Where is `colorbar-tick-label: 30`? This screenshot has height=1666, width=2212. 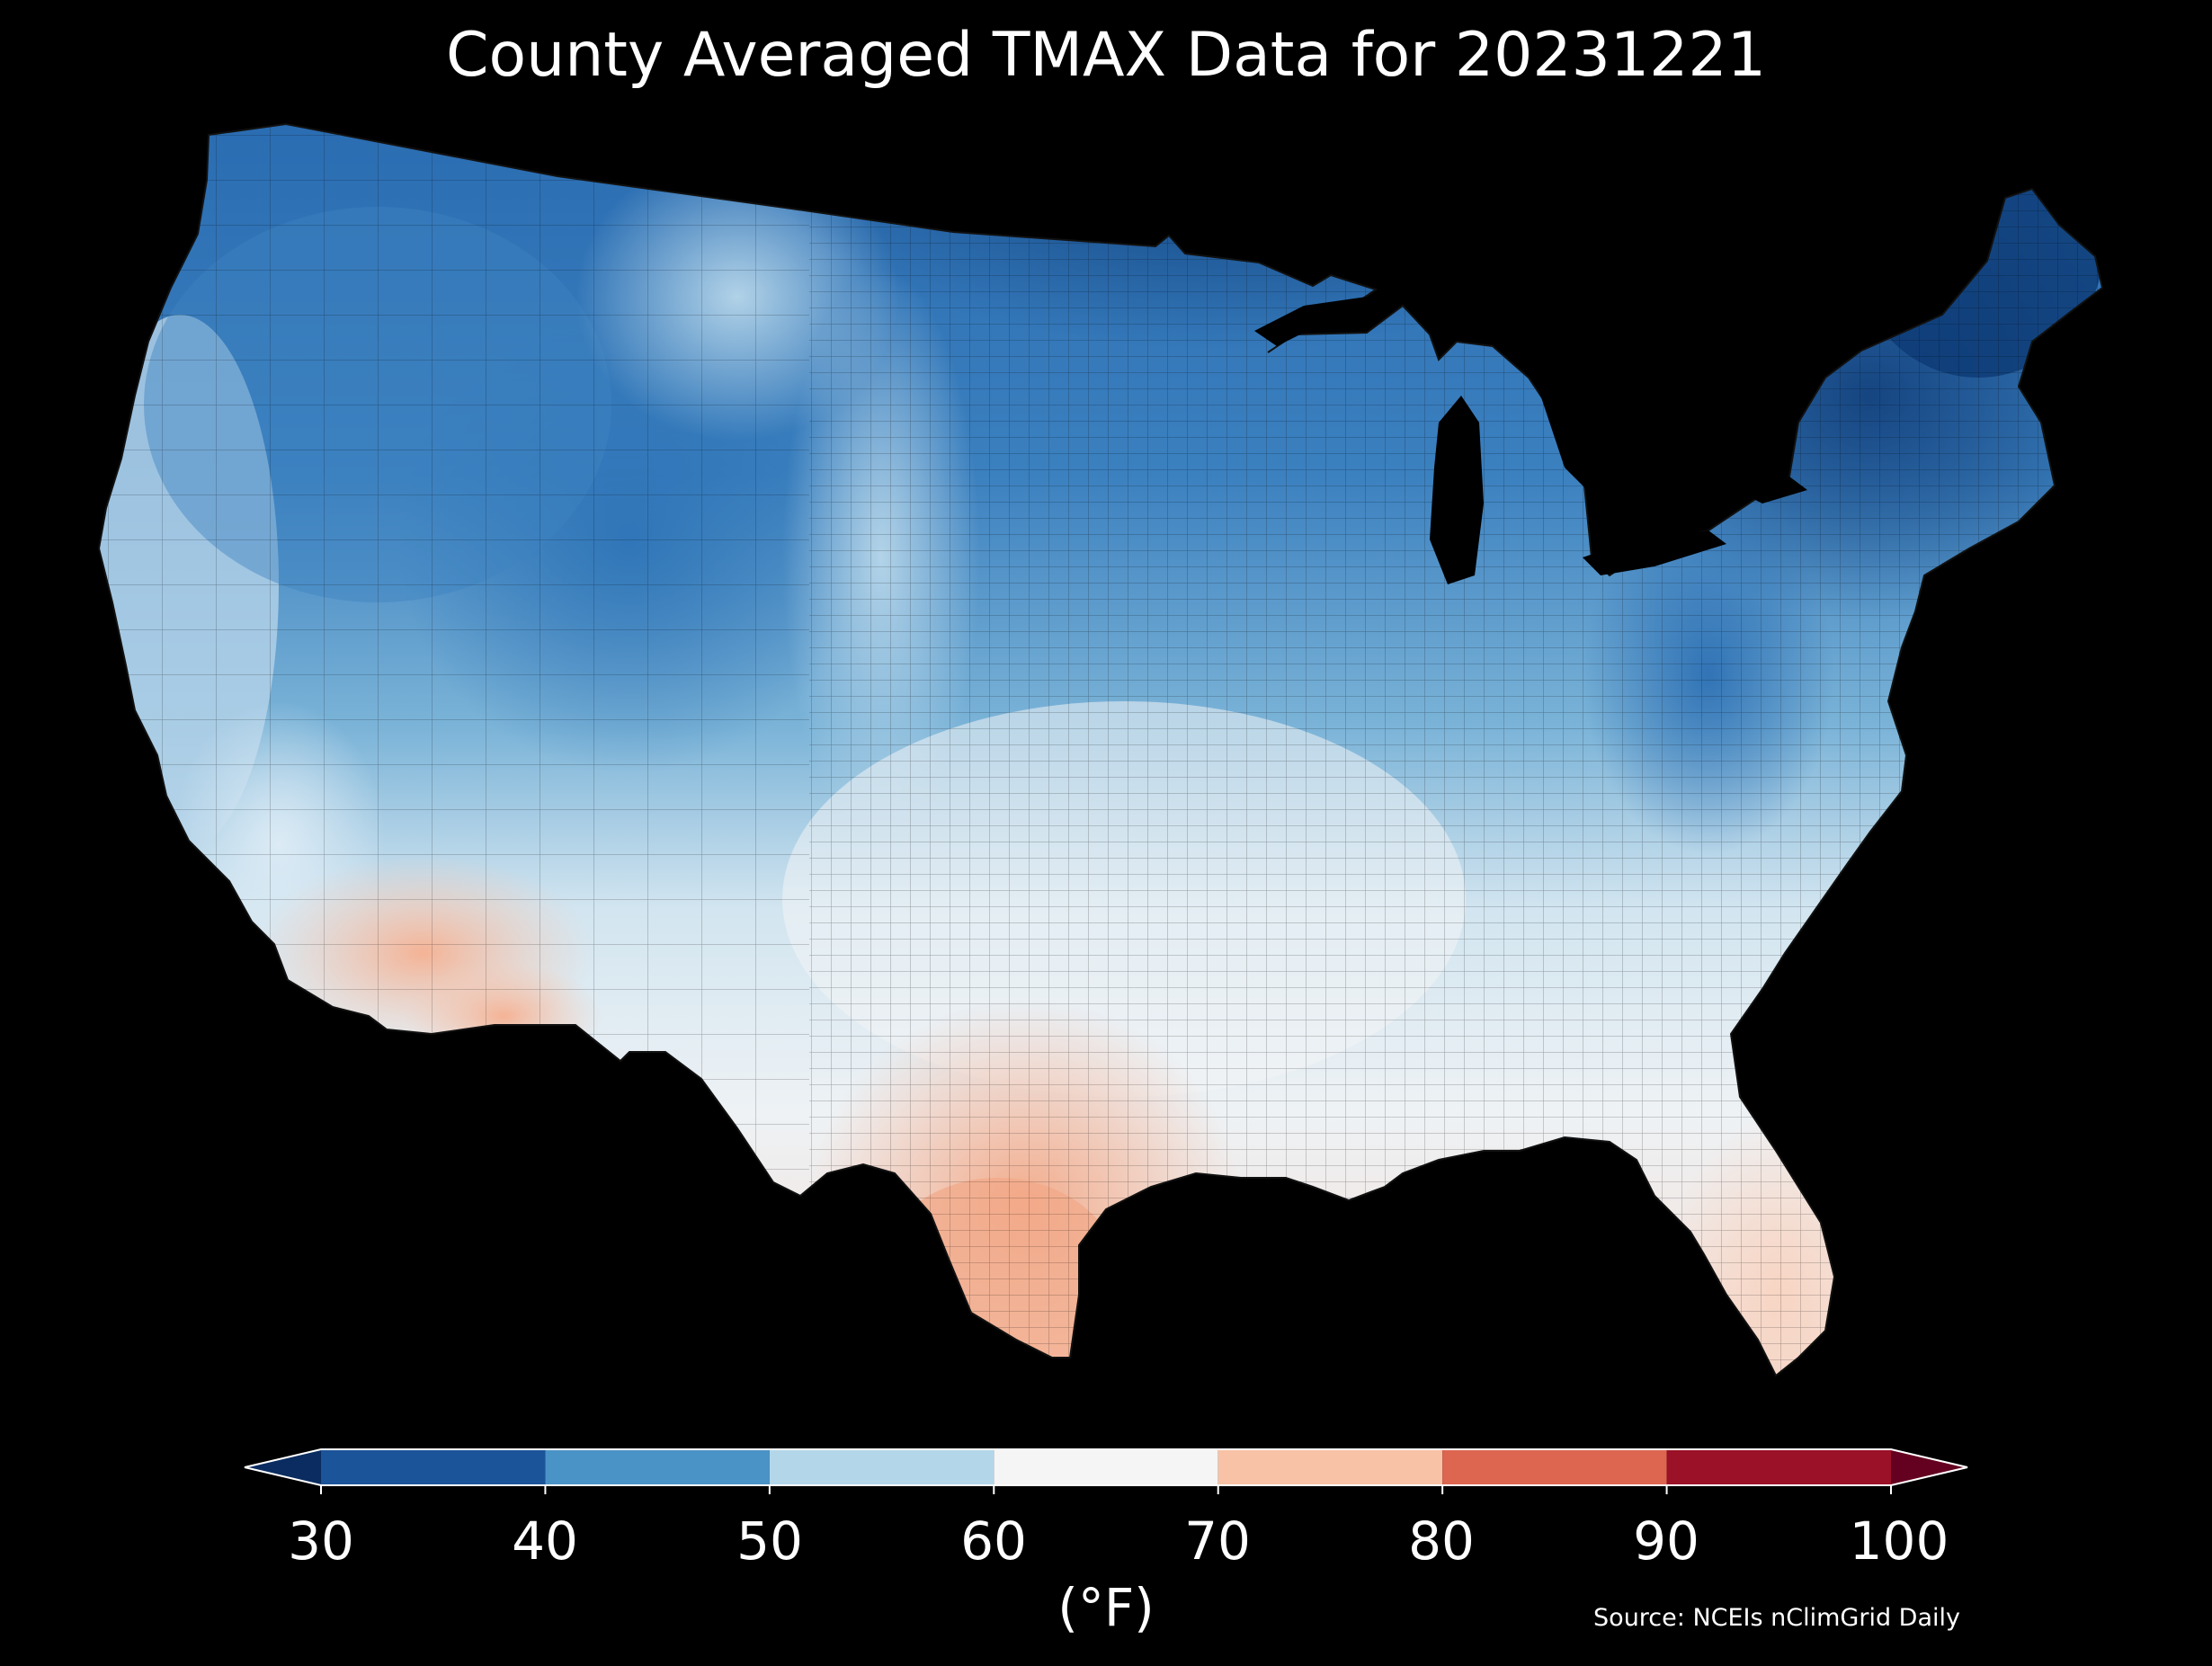 colorbar-tick-label: 30 is located at coordinates (321, 1541).